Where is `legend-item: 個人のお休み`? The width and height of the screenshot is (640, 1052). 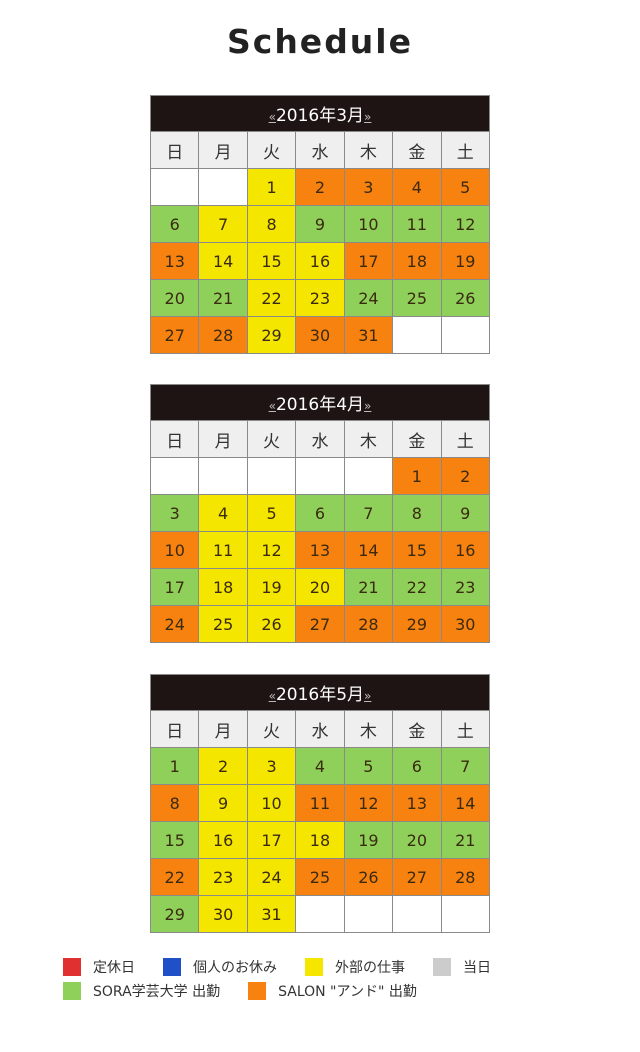
legend-item: 個人のお休み is located at coordinates (220, 967).